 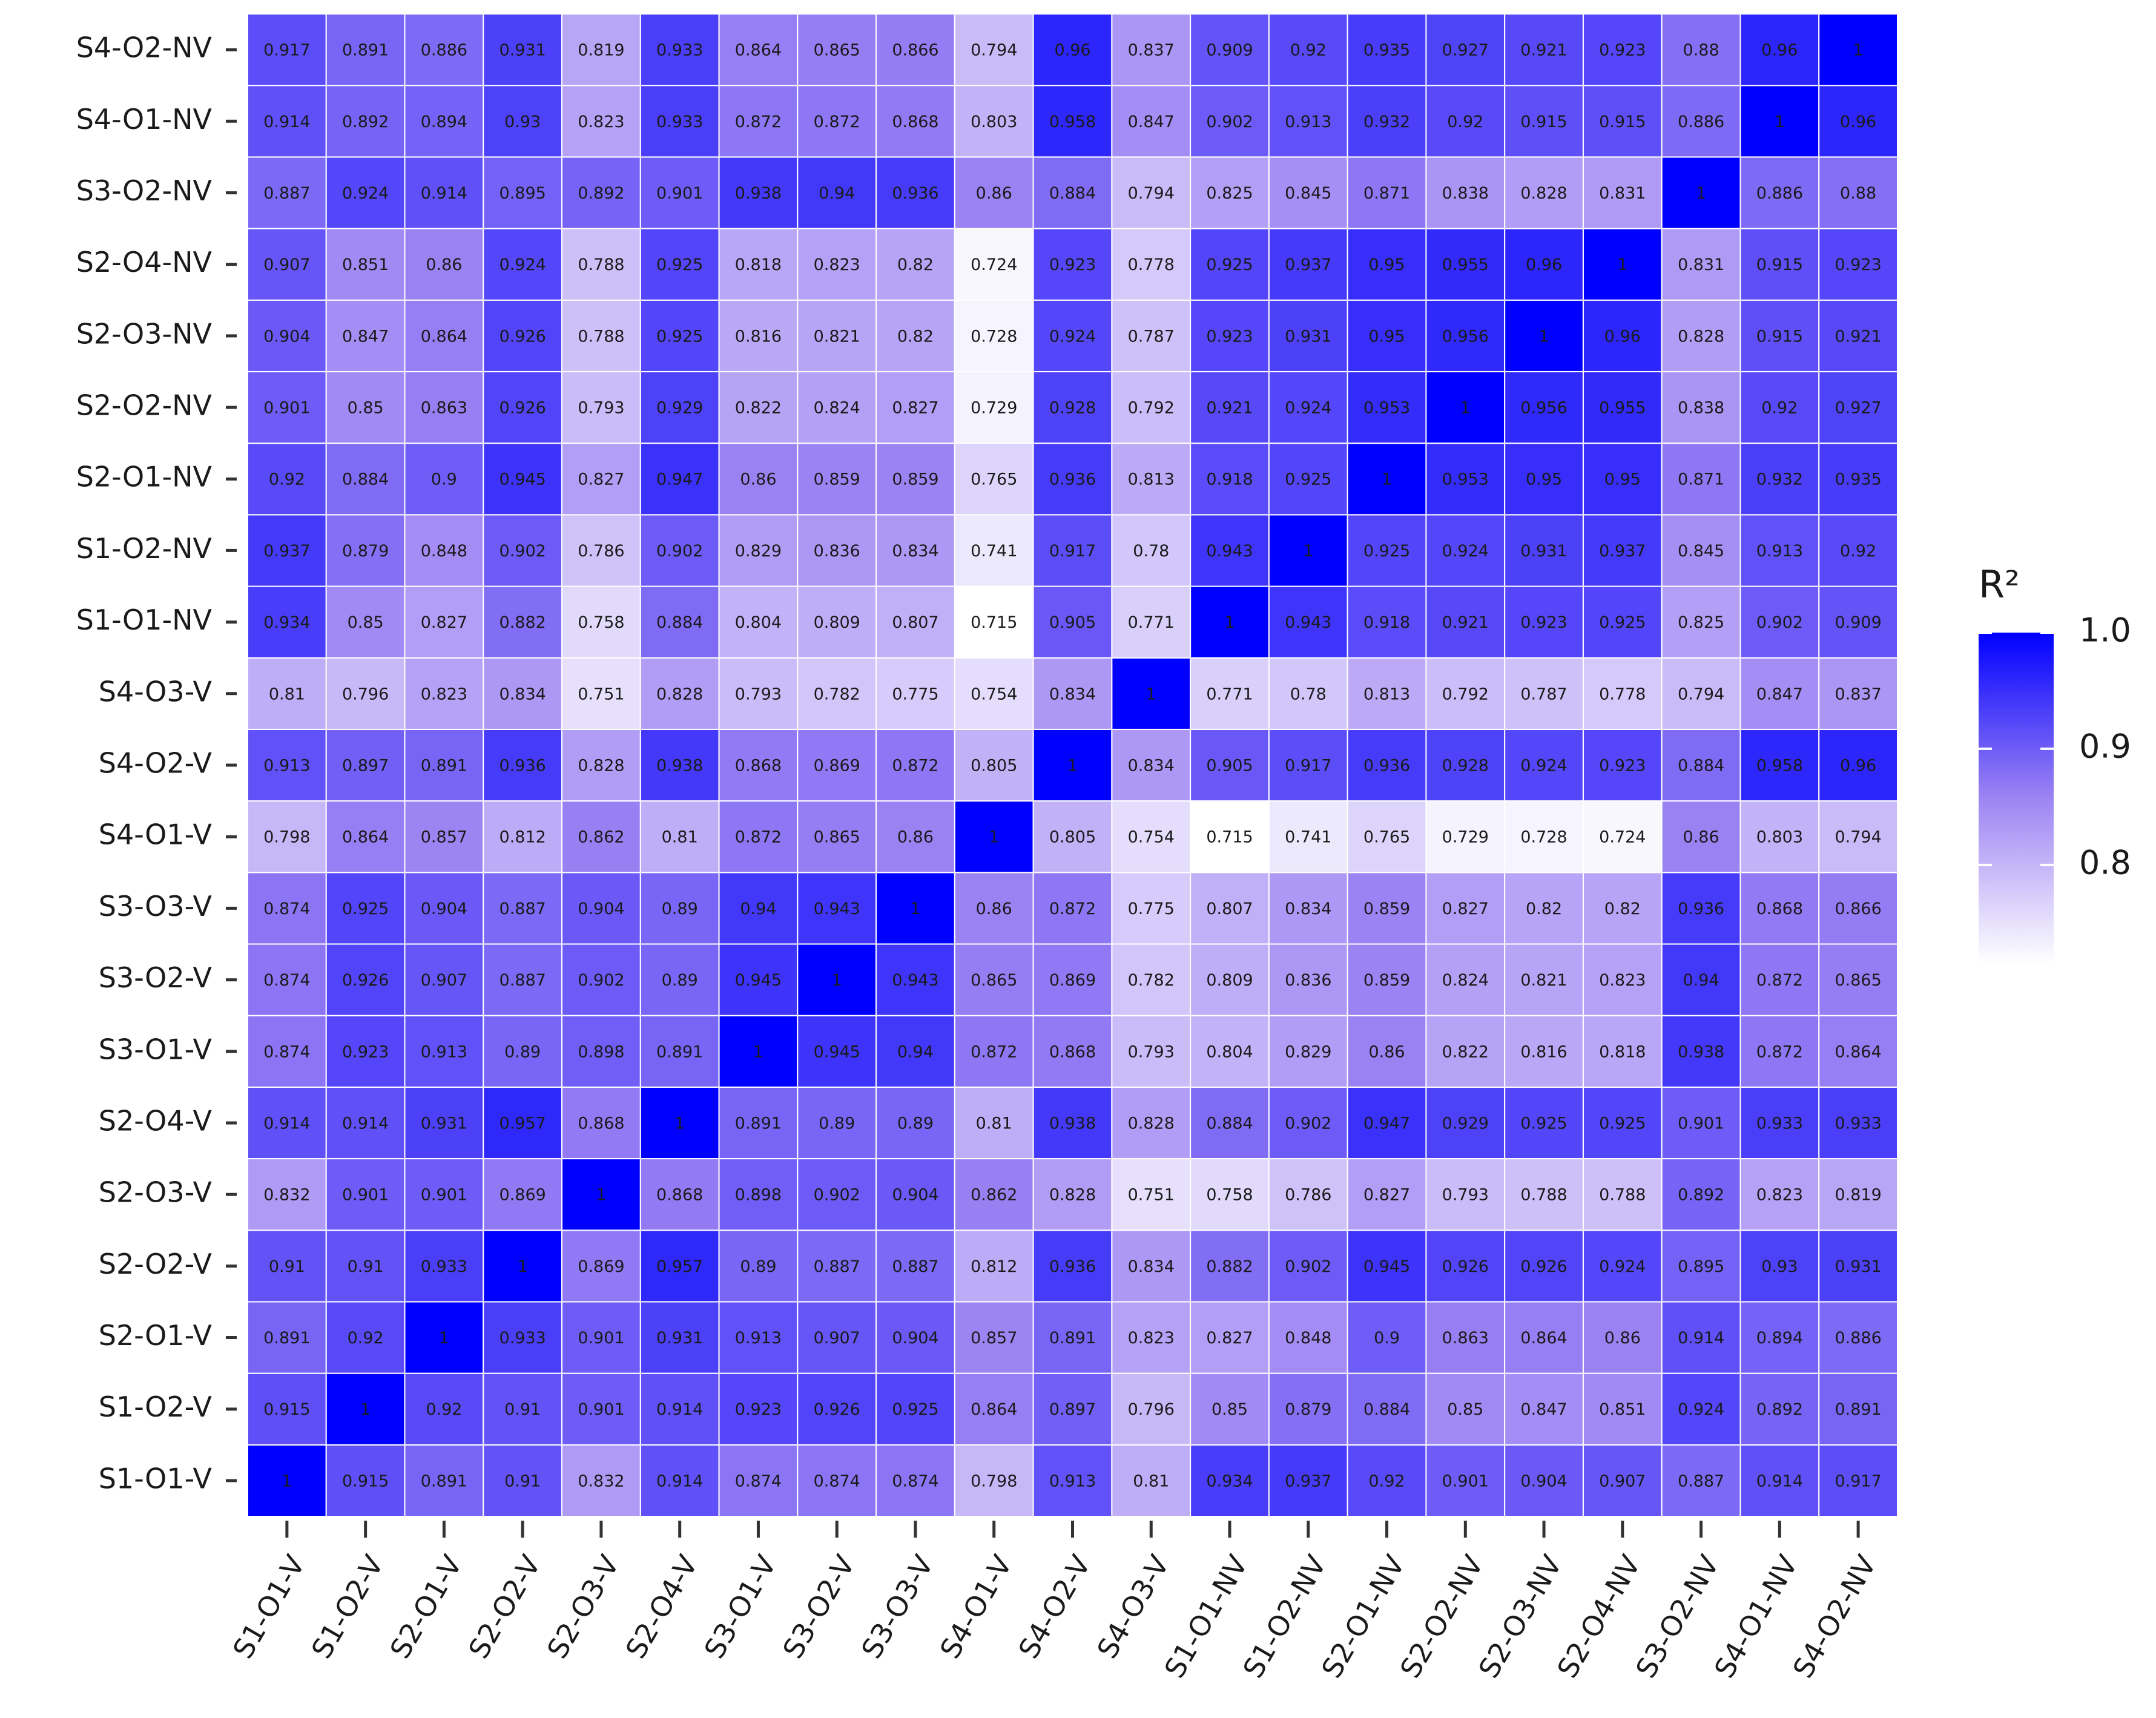 I want to click on cell-label: 0.838, so click(x=1701, y=408).